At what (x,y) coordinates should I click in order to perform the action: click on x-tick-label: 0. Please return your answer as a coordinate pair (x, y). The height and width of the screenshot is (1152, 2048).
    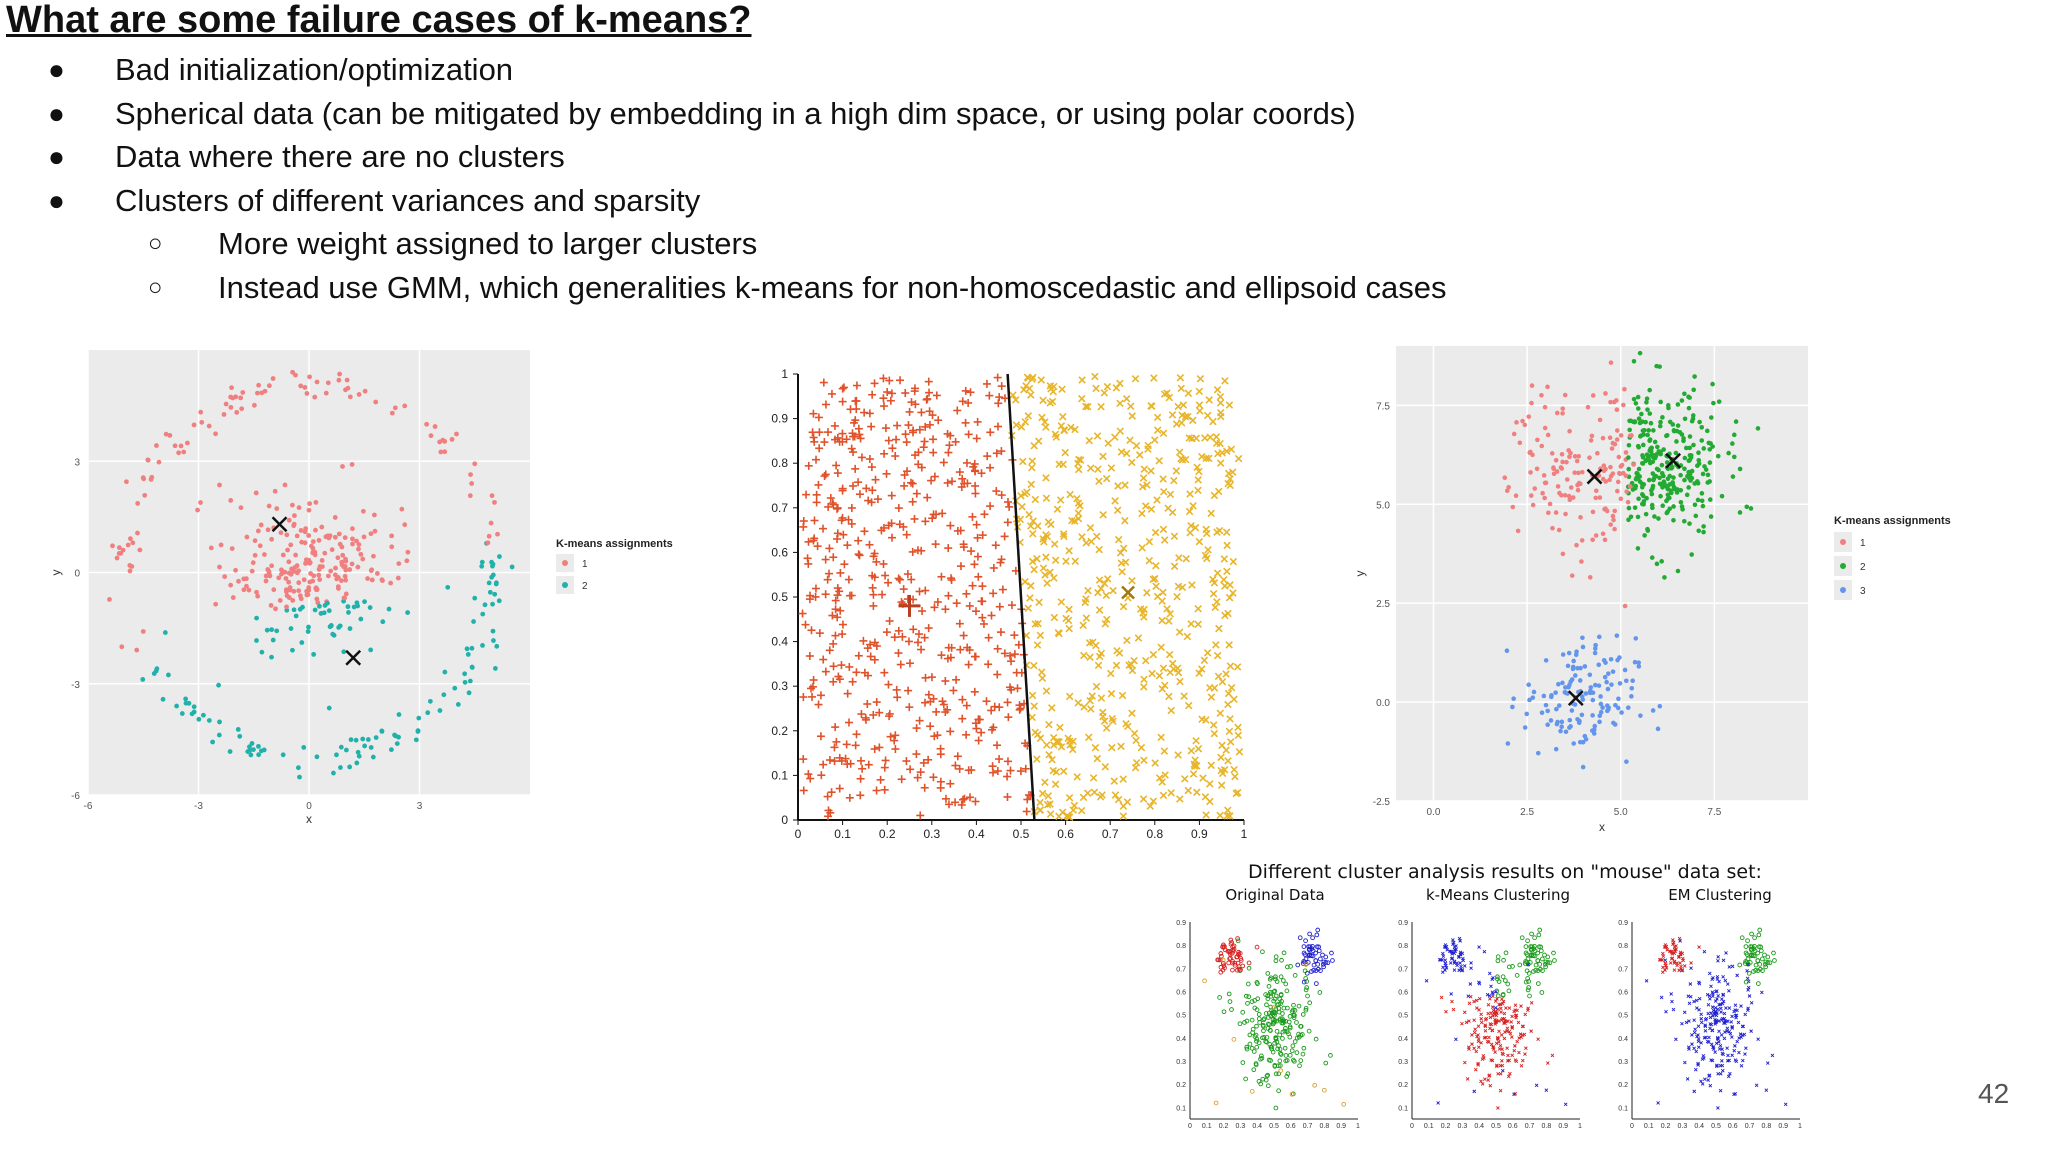
    Looking at the image, I should click on (309, 806).